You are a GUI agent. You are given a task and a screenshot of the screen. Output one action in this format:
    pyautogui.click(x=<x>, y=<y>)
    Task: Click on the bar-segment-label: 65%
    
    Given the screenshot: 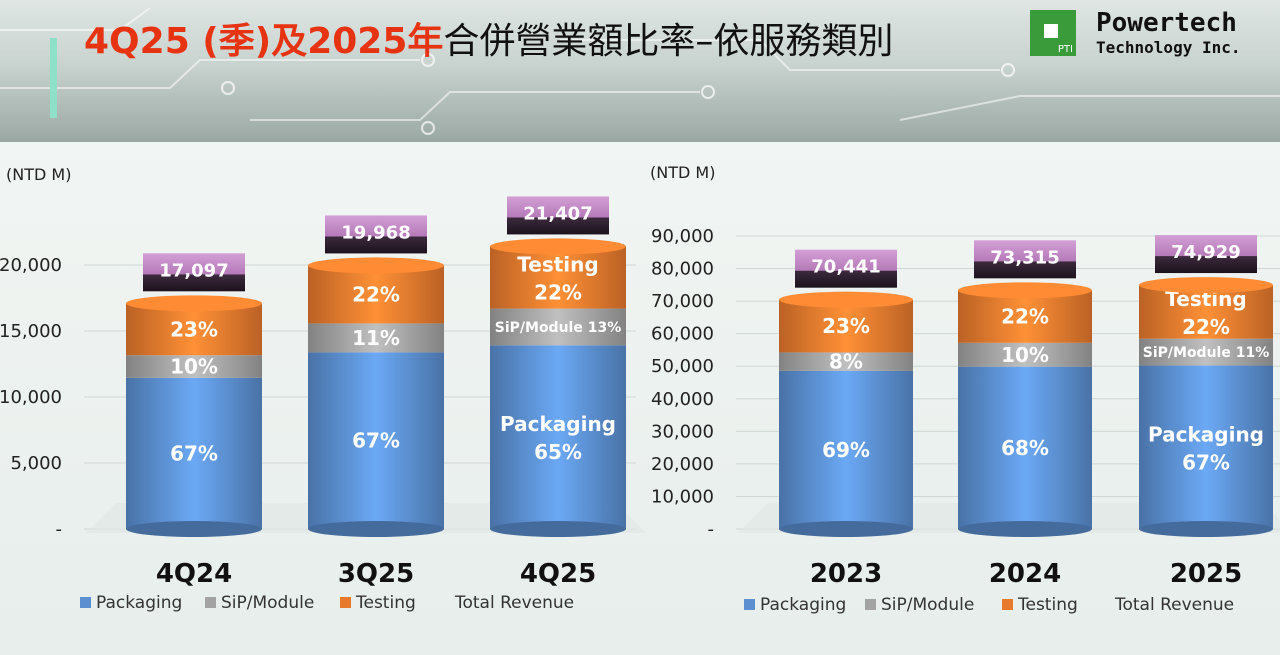 What is the action you would take?
    pyautogui.click(x=558, y=452)
    